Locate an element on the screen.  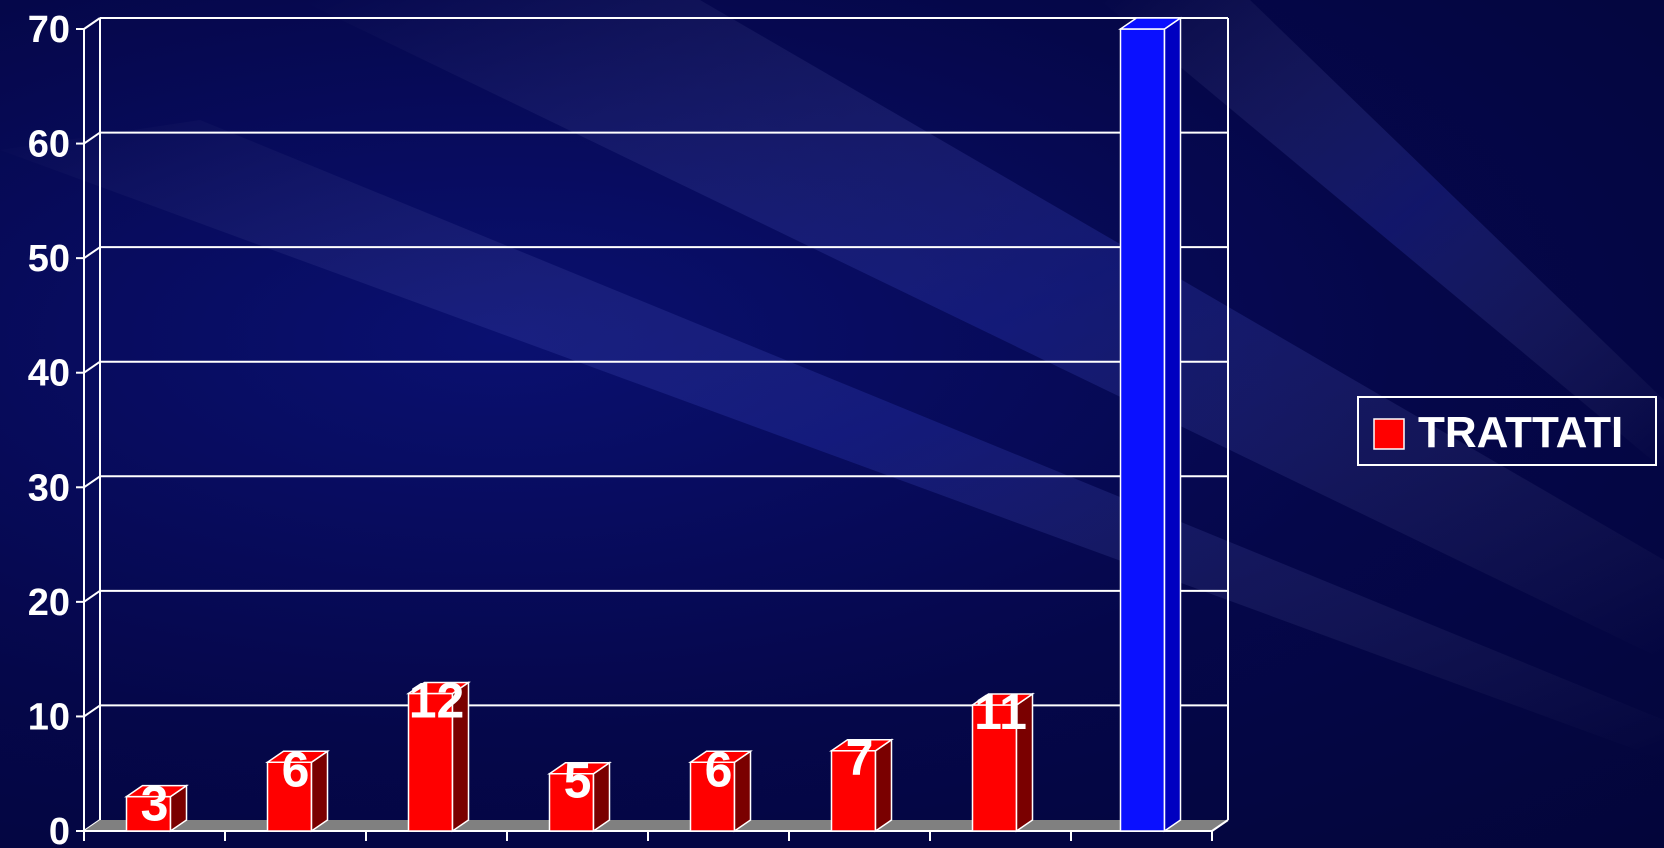
x-axis-depth is located at coordinates (1220, 825).